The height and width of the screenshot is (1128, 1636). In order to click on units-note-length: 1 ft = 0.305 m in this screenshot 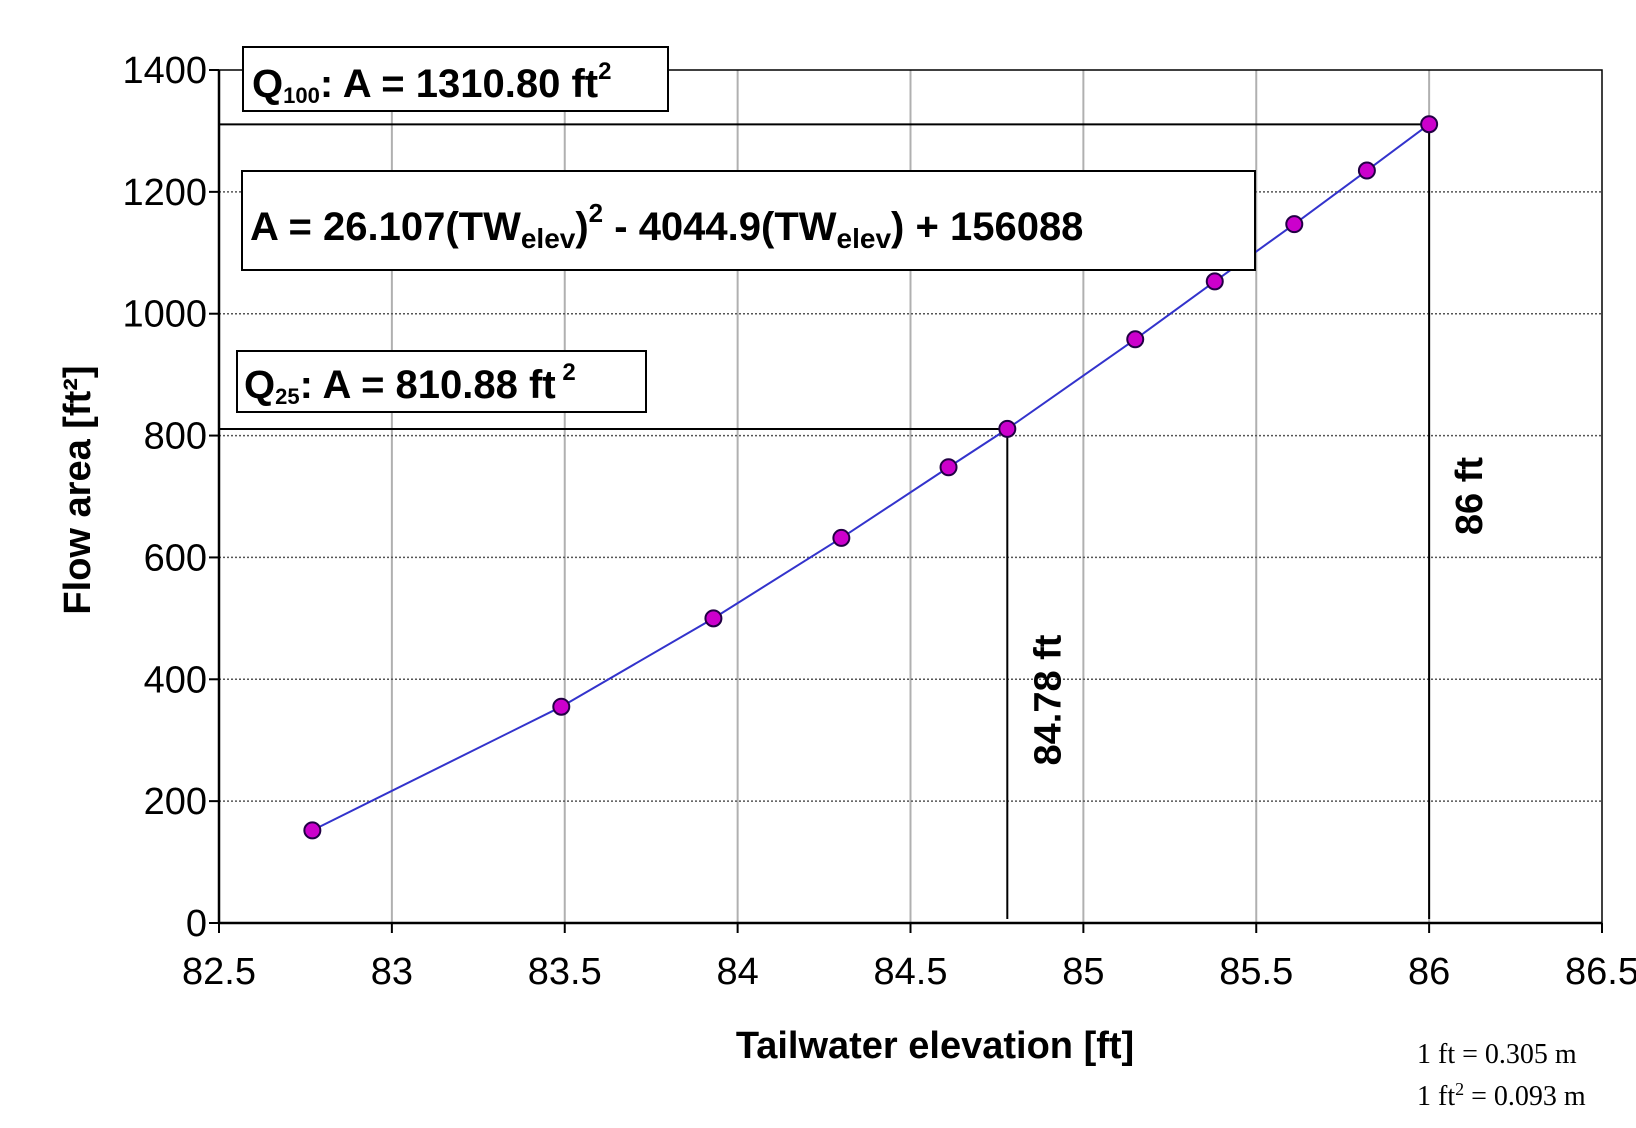, I will do `click(1497, 1054)`.